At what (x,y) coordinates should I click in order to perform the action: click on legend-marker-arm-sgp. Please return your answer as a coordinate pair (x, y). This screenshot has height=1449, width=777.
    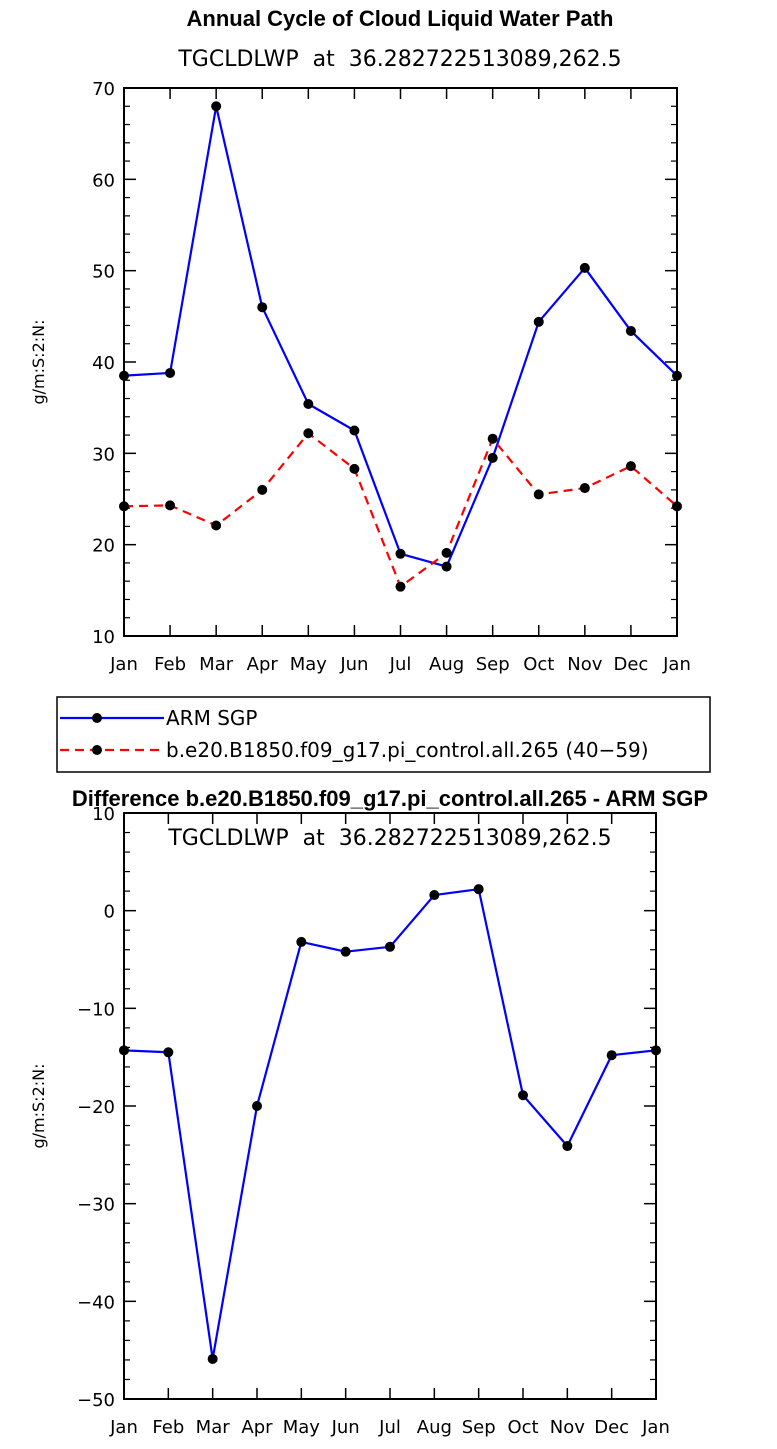
    Looking at the image, I should click on (97, 718).